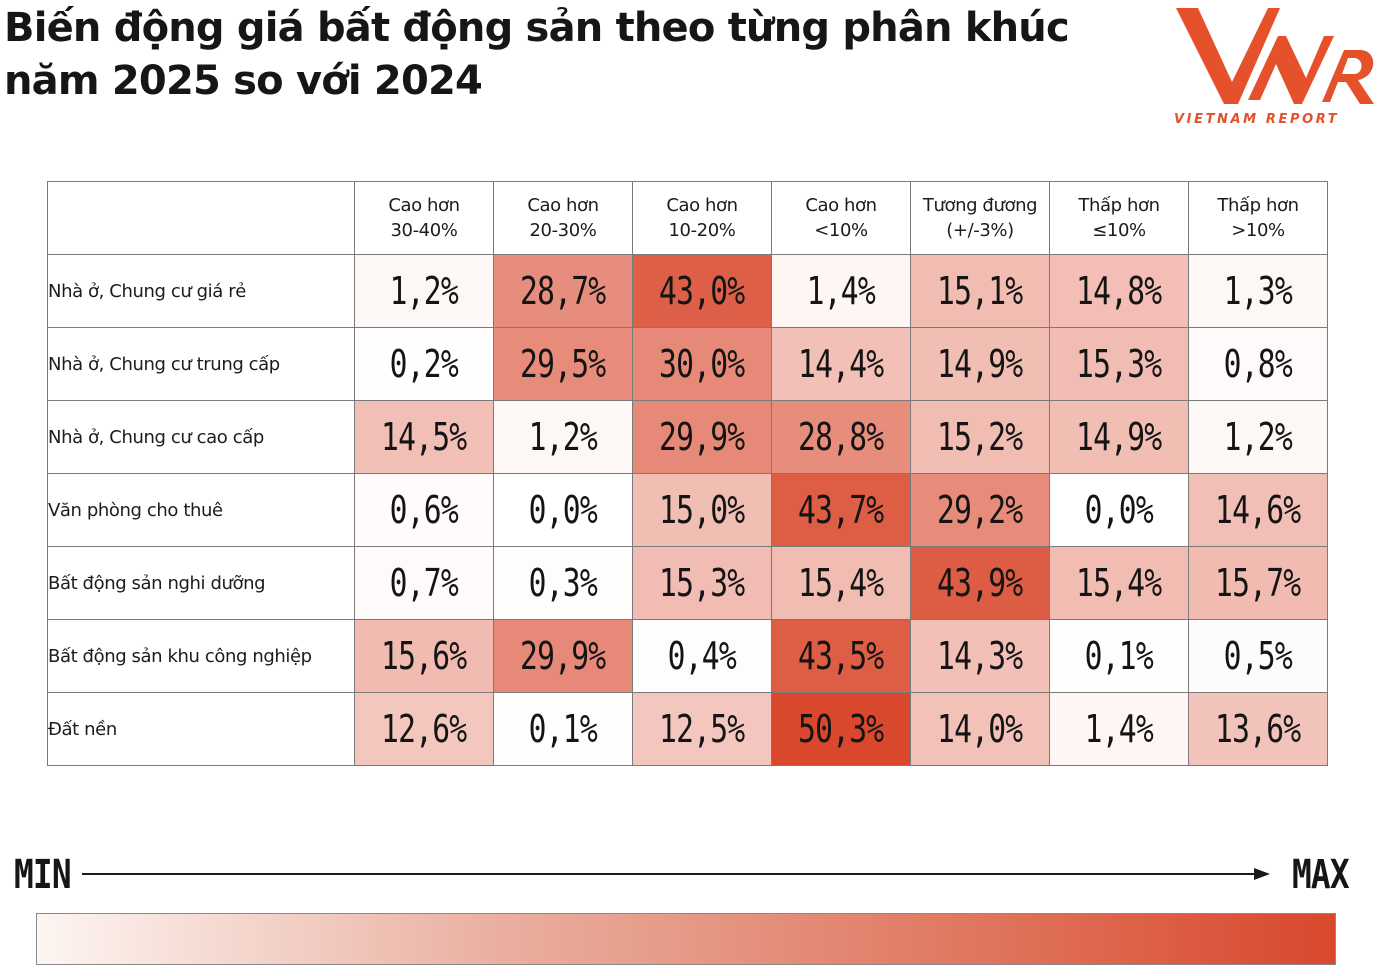  I want to click on heatmap-cell: 0,4%, so click(702, 656).